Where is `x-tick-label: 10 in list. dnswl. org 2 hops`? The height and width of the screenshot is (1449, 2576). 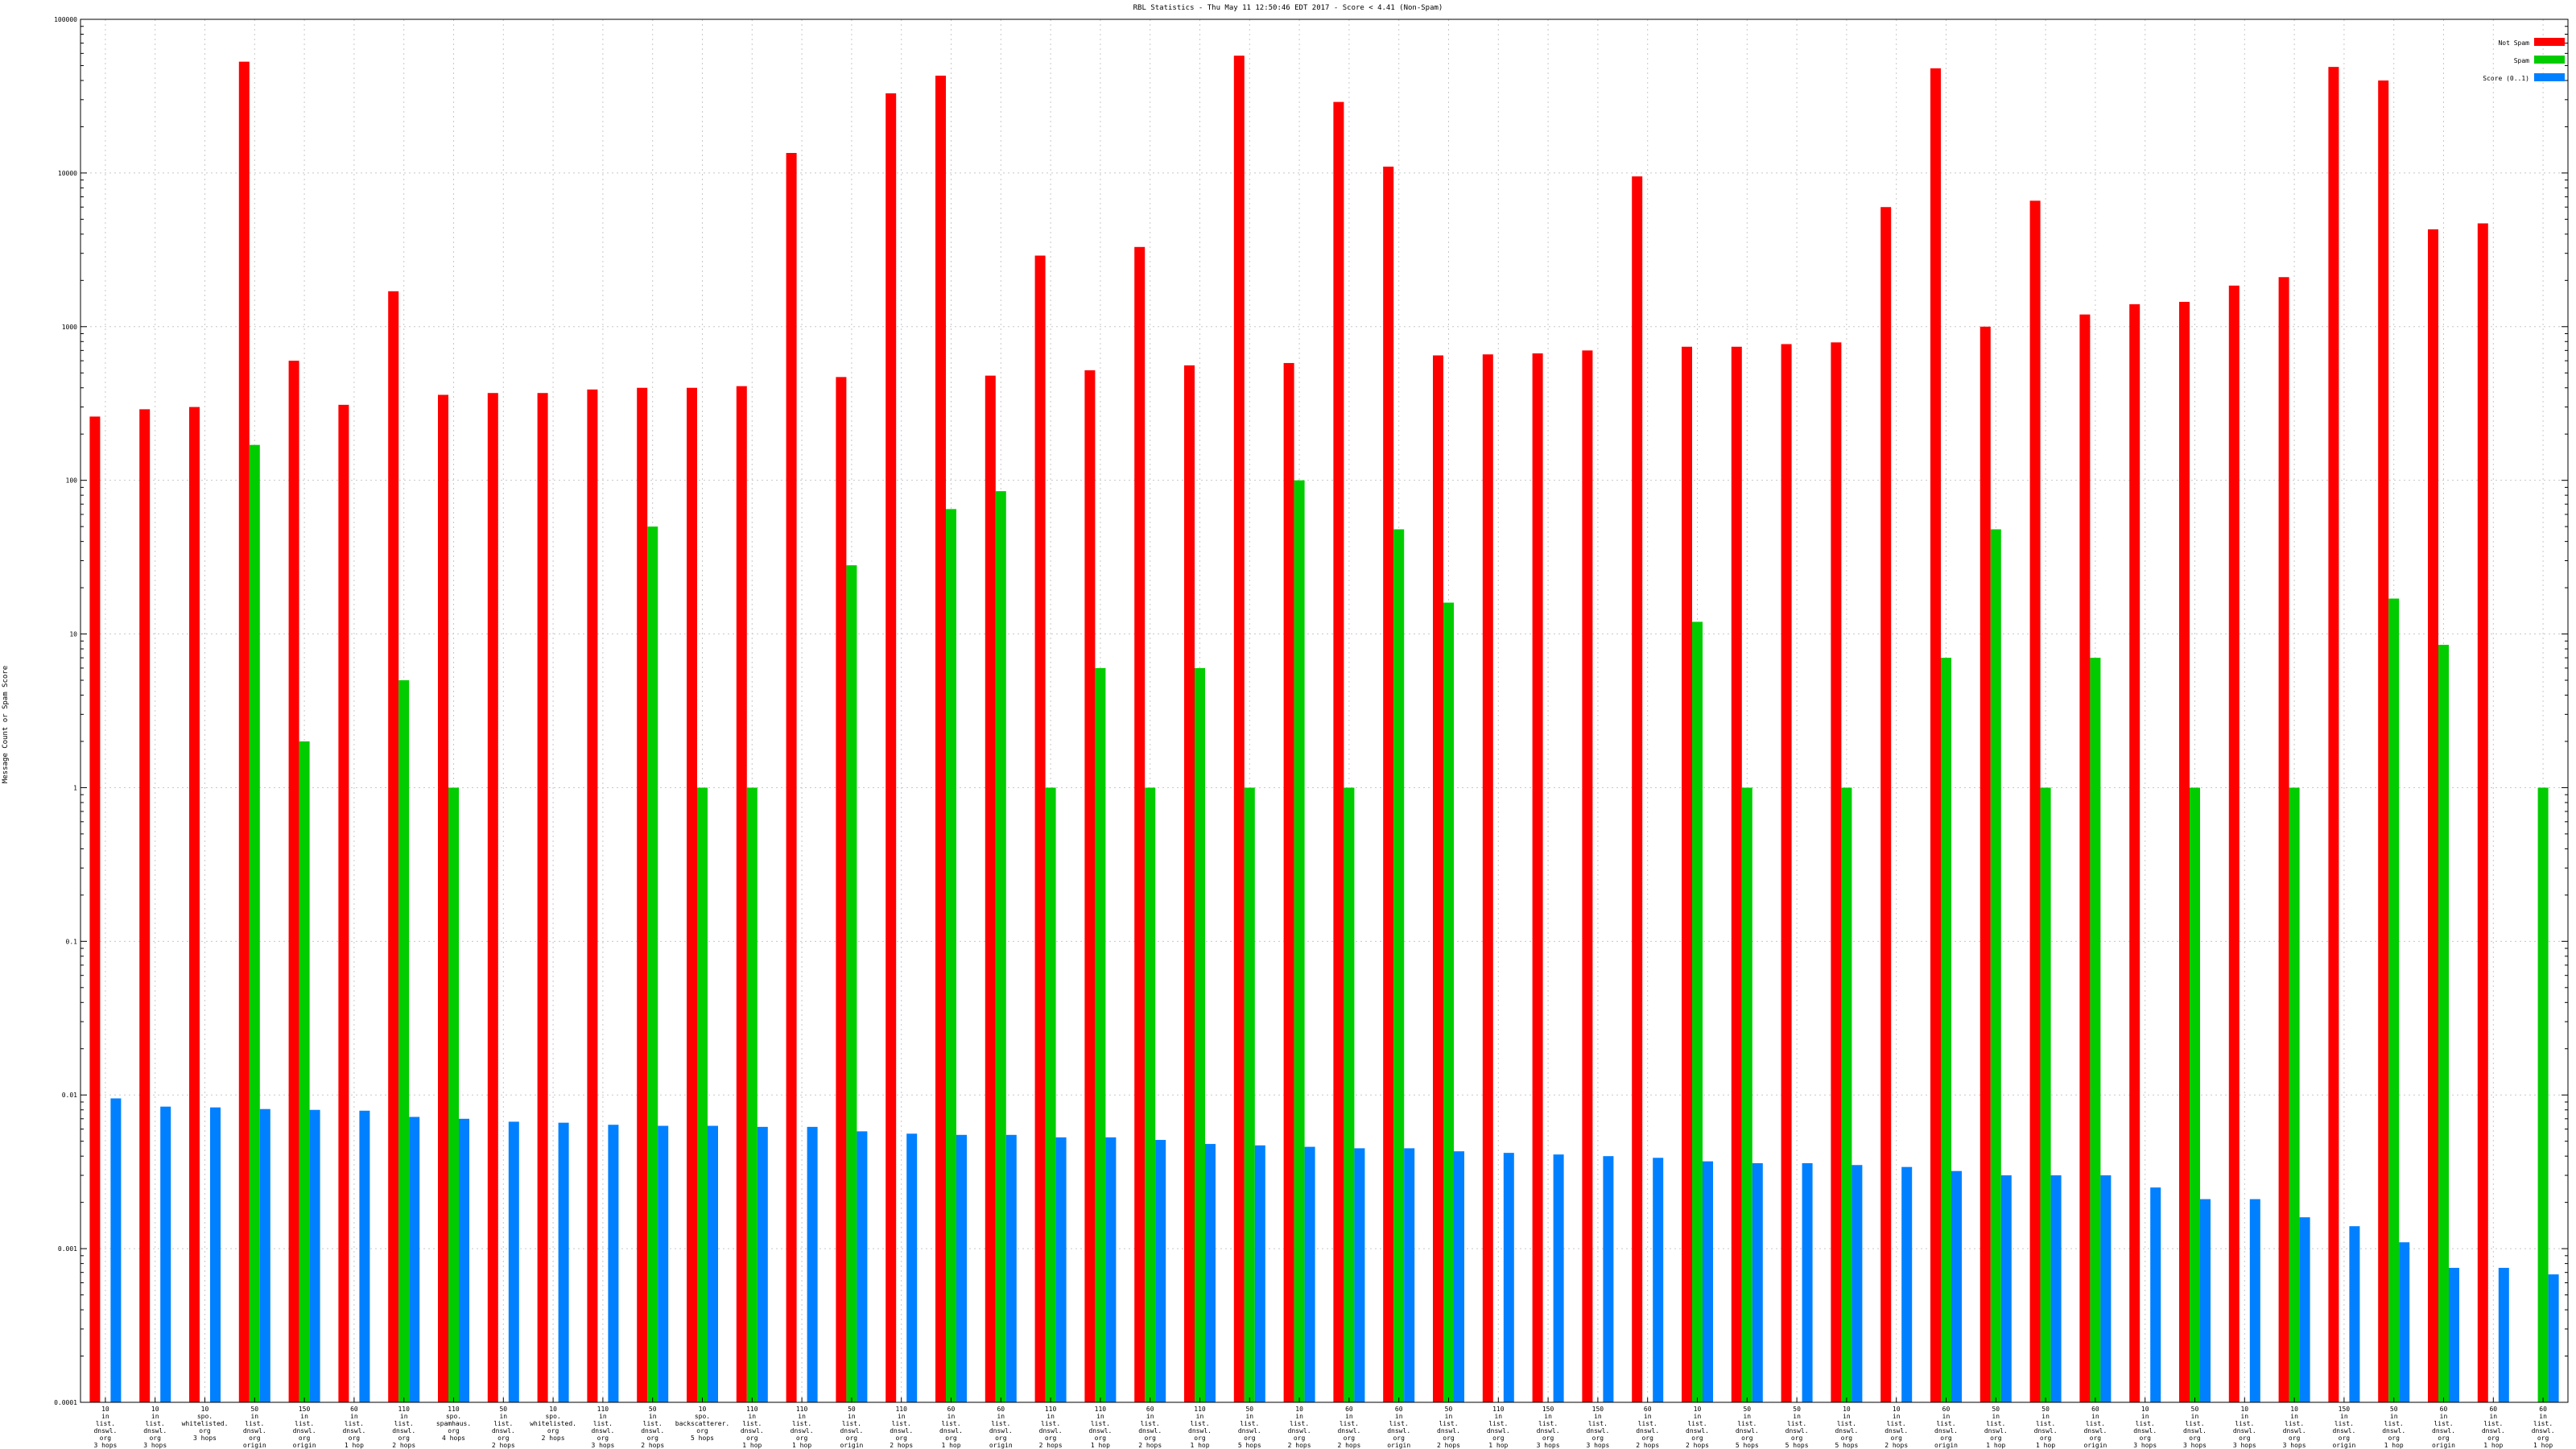 x-tick-label: 10 in list. dnswl. org 2 hops is located at coordinates (1896, 1427).